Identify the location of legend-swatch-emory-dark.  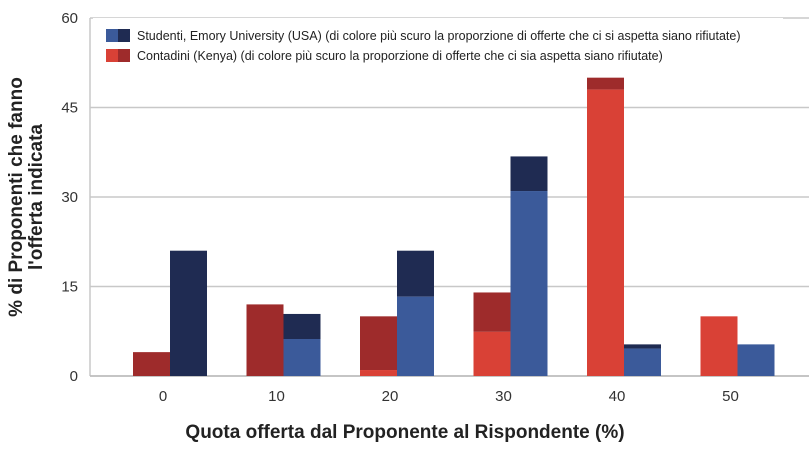
(124, 35).